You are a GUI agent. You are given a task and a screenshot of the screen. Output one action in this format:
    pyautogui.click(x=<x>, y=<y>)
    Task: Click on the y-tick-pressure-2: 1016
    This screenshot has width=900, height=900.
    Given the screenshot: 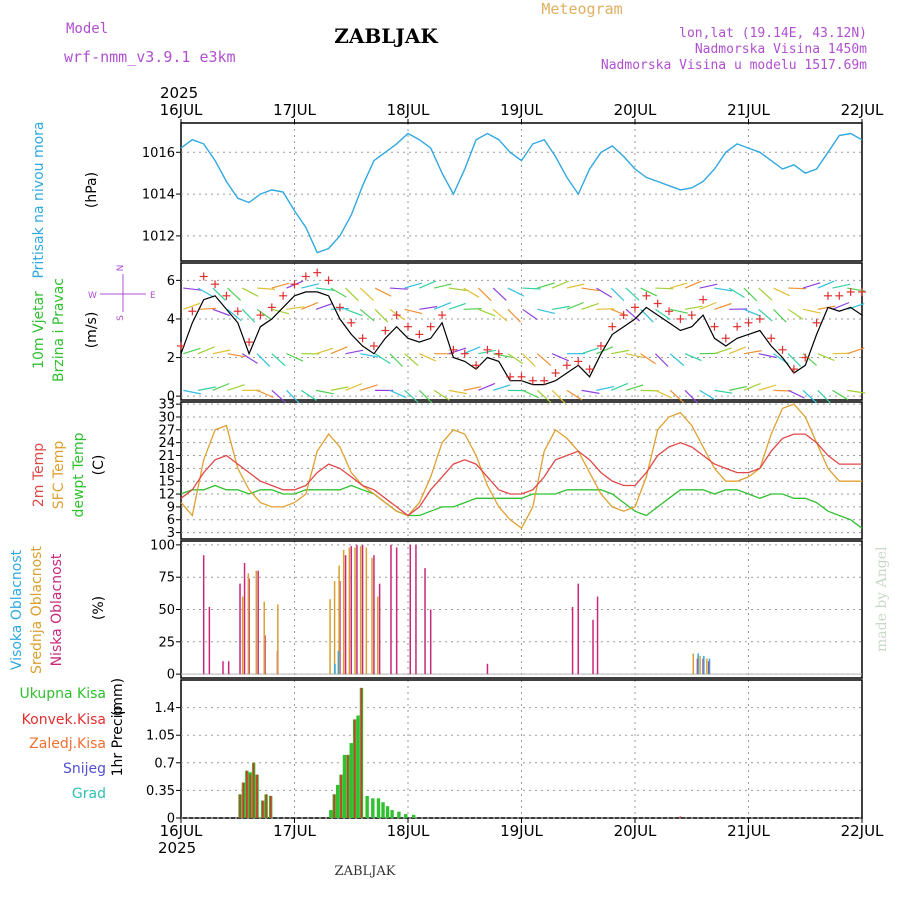 What is the action you would take?
    pyautogui.click(x=158, y=153)
    